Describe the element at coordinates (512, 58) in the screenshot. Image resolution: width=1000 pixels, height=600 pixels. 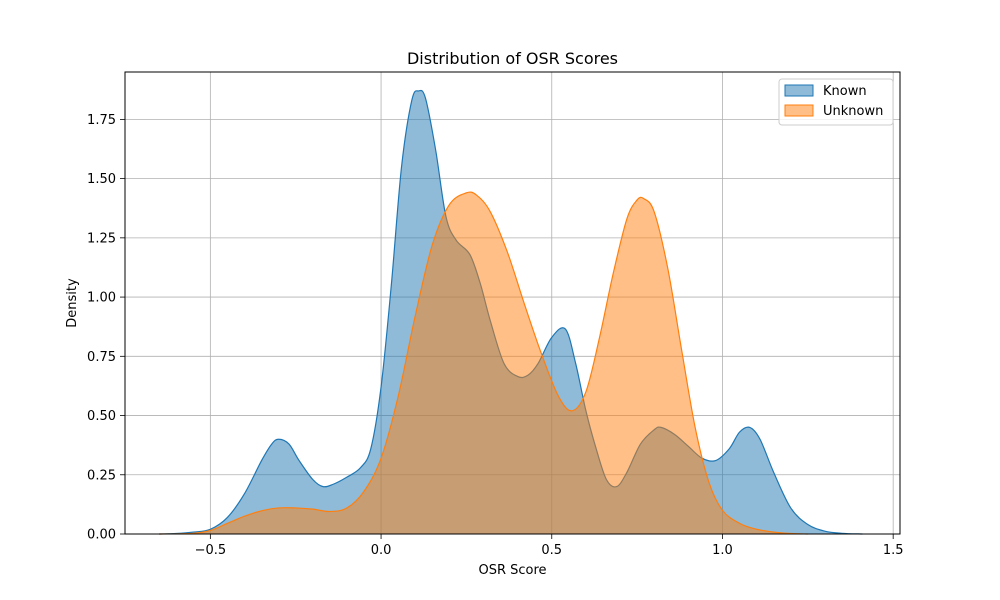
I see `chart-title: Distribution of OSR Scores` at that location.